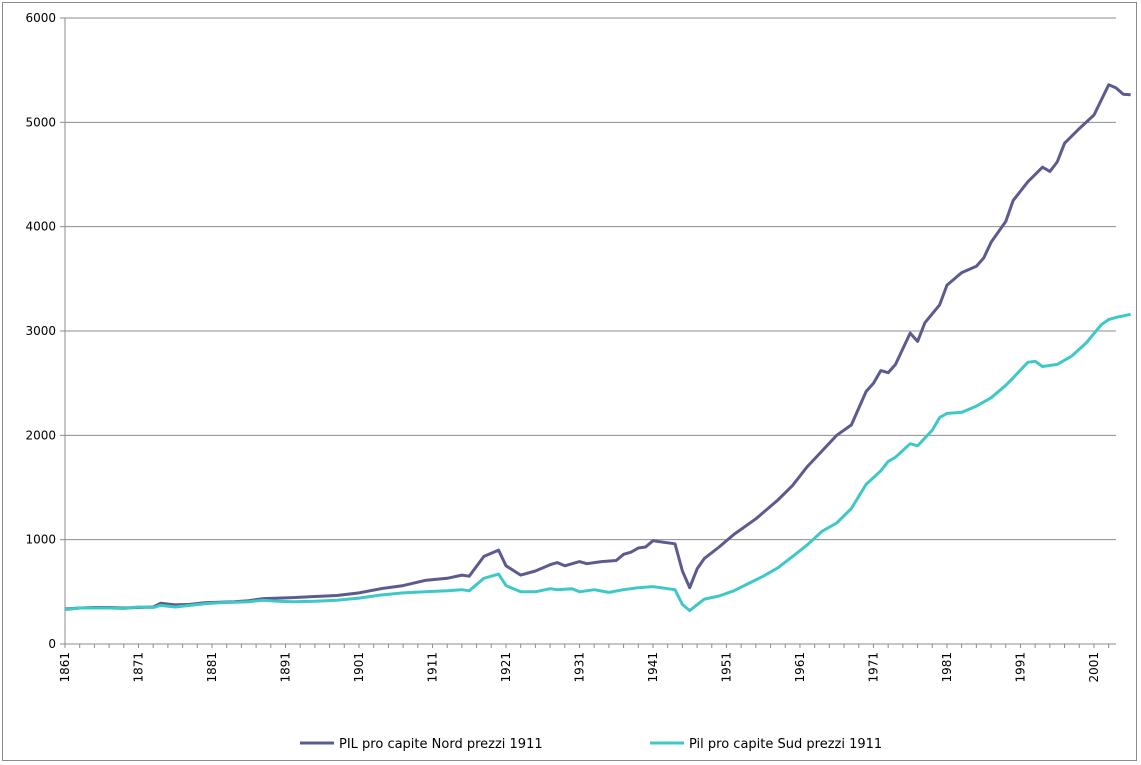  What do you see at coordinates (785, 744) in the screenshot?
I see `legend-label-sud: Pil pro capite Sud prezzi 1911` at bounding box center [785, 744].